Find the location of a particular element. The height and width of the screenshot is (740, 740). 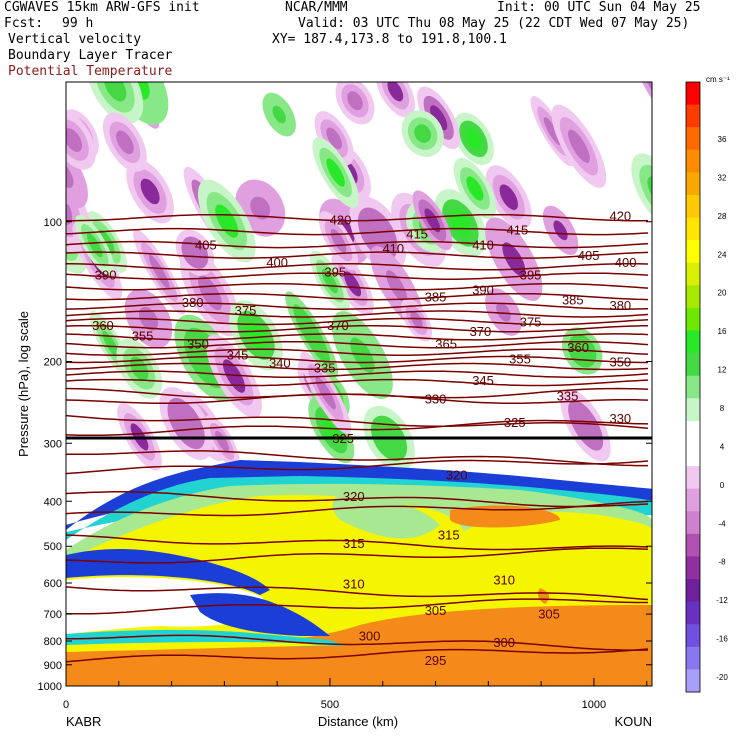

y-tick-label: 200 is located at coordinates (53, 363).